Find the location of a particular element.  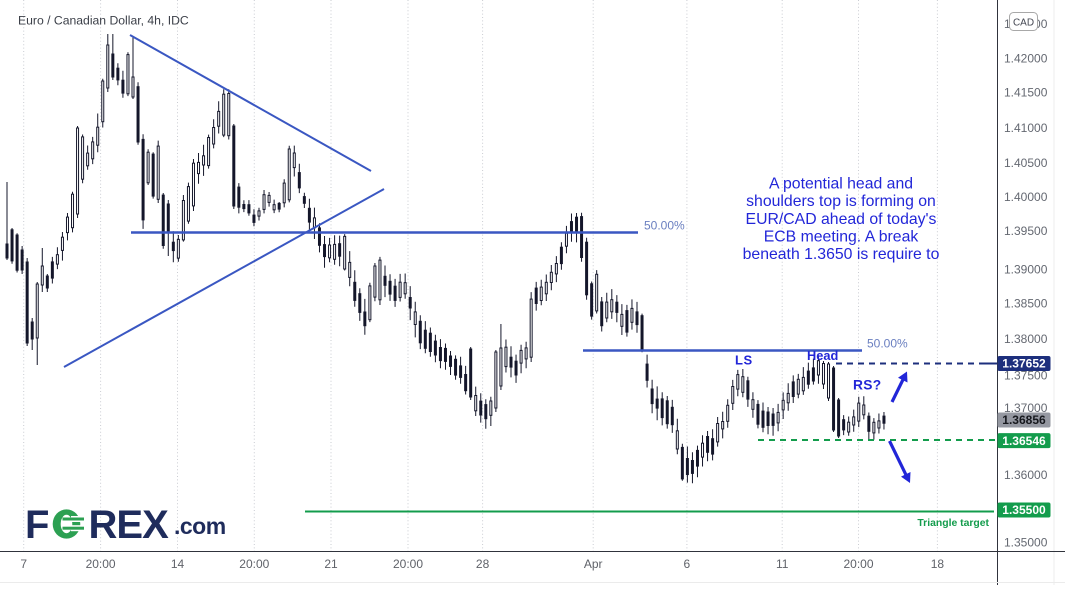

svg-text: 1.39000 is located at coordinates (1026, 270).